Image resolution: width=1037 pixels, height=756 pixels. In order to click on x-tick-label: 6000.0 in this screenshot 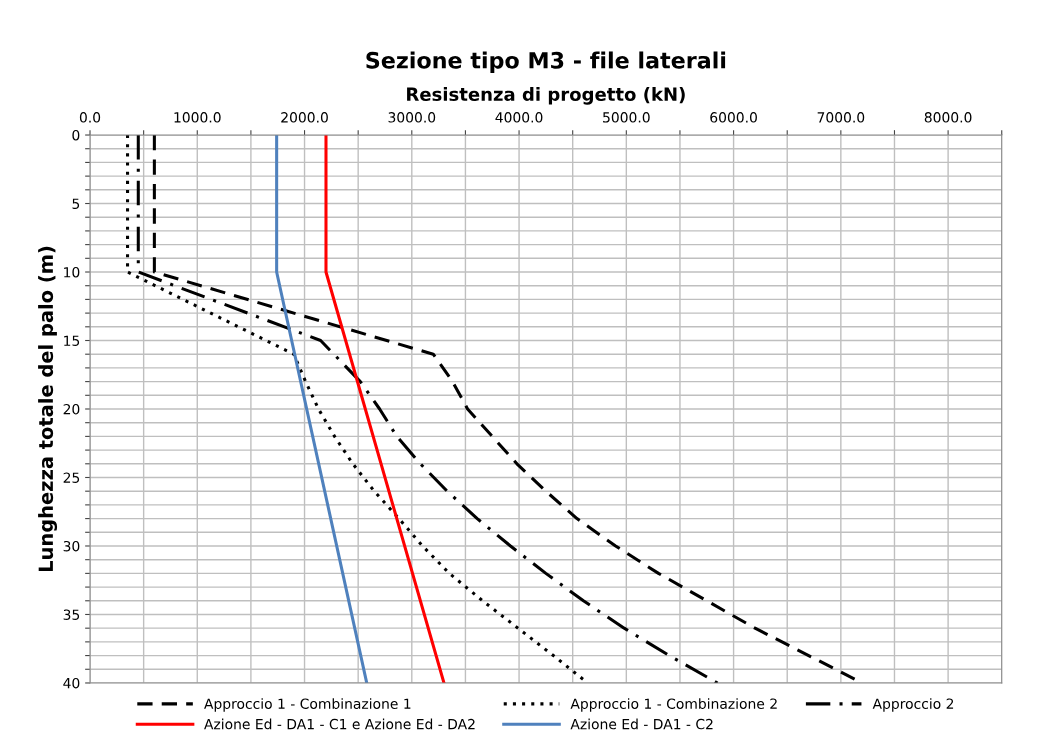, I will do `click(733, 117)`.